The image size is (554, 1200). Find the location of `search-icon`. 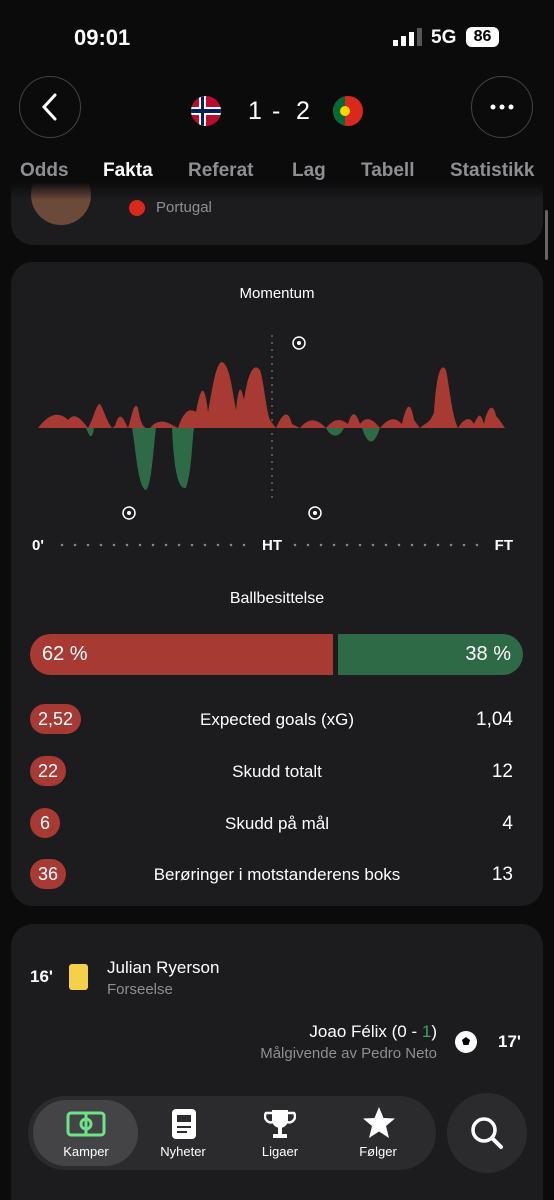

search-icon is located at coordinates (487, 1133).